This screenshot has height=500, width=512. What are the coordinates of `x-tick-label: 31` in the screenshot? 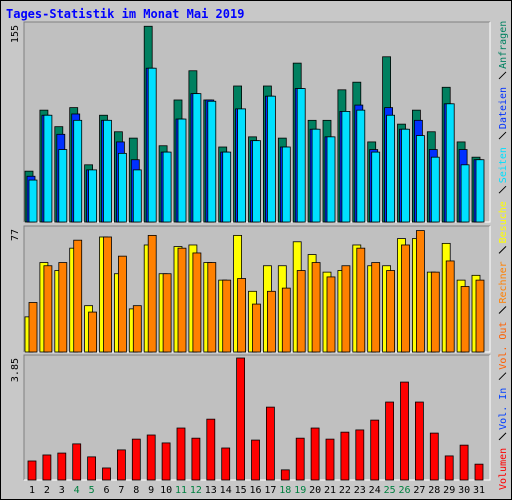 It's located at (479, 490).